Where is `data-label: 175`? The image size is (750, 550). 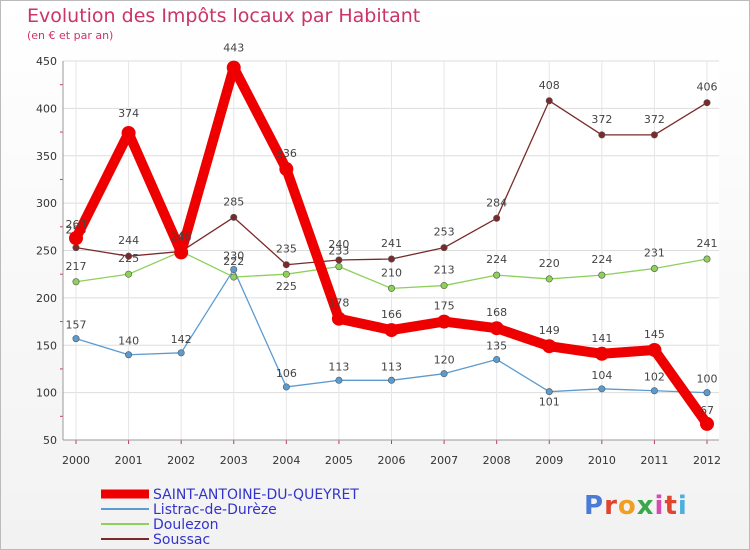 data-label: 175 is located at coordinates (444, 306).